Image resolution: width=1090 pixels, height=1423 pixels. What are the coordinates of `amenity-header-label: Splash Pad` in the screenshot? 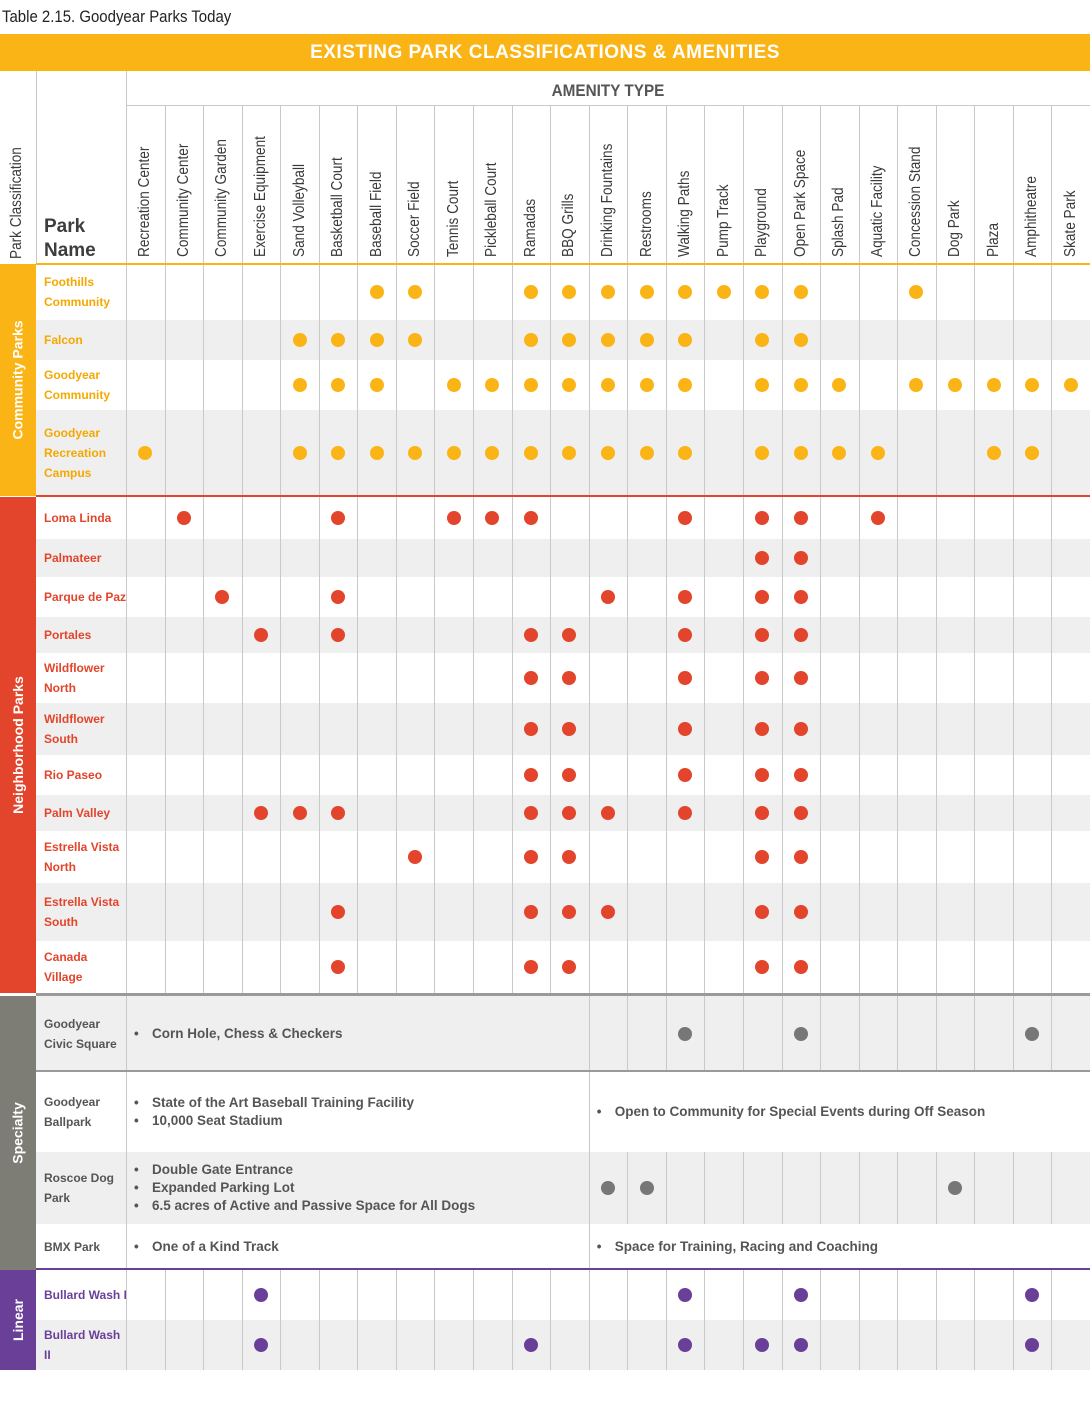 It's located at (839, 222).